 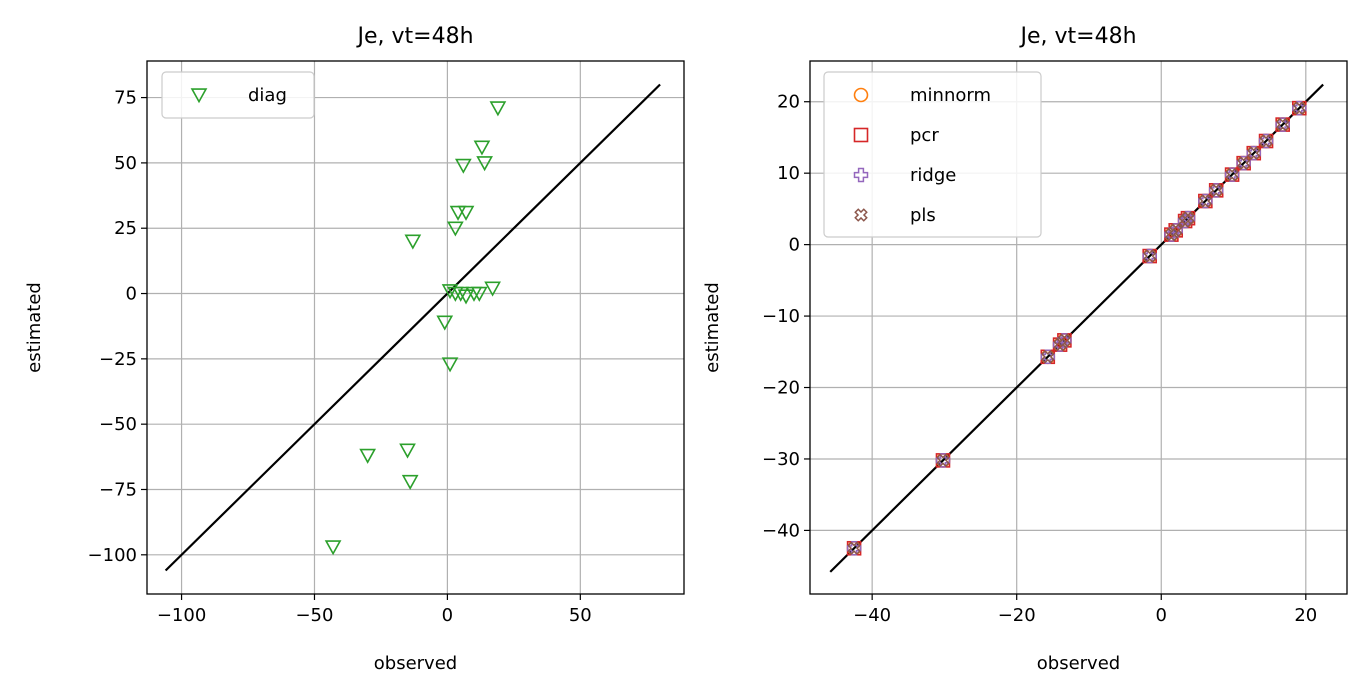 What do you see at coordinates (1017, 615) in the screenshot?
I see `x-tick-label: −20` at bounding box center [1017, 615].